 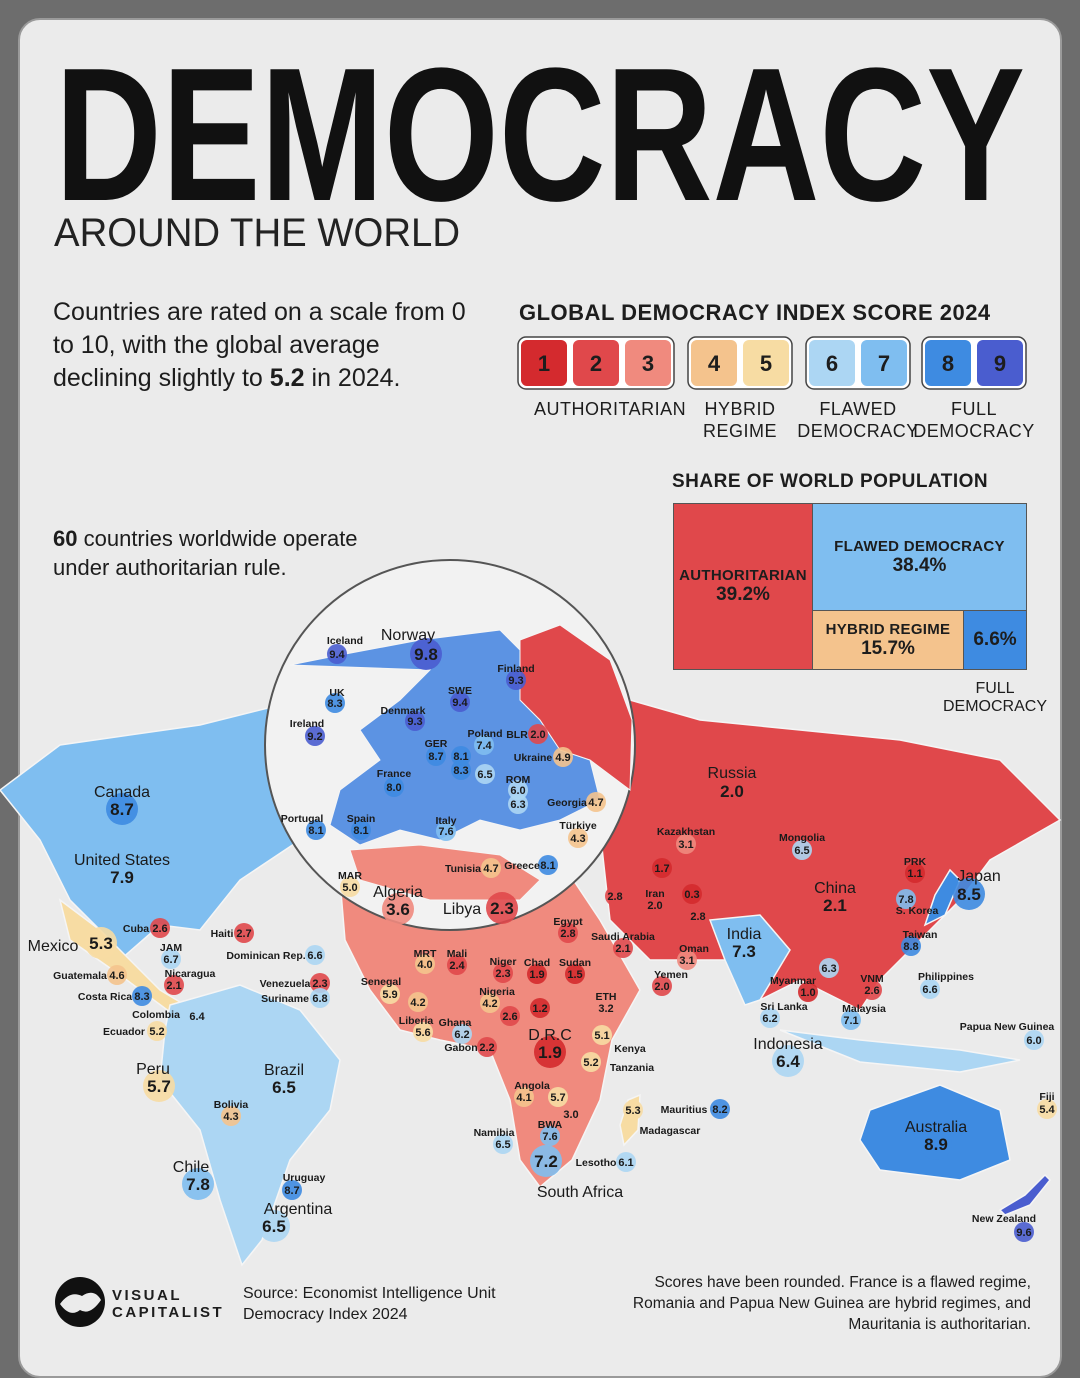 I want to click on country-score: 1.9, so click(x=536, y=975).